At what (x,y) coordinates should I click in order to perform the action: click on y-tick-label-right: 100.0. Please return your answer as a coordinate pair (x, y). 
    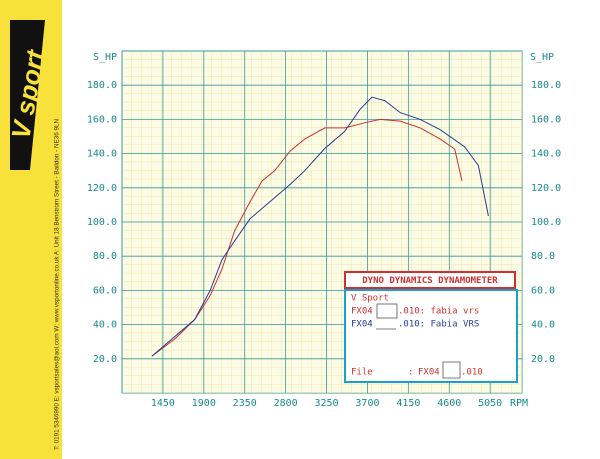
    Looking at the image, I should click on (546, 222).